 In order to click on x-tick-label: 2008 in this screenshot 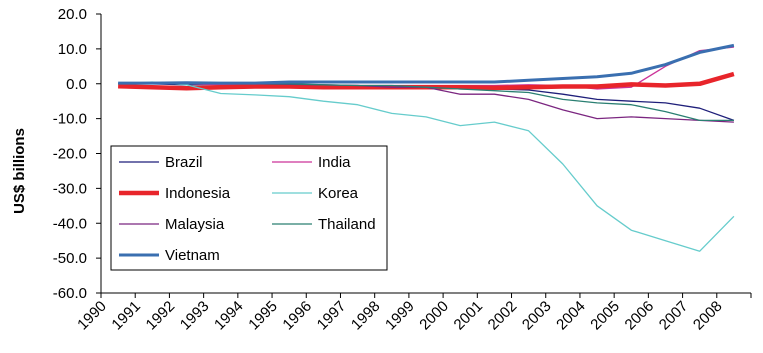, I will do `click(708, 316)`.